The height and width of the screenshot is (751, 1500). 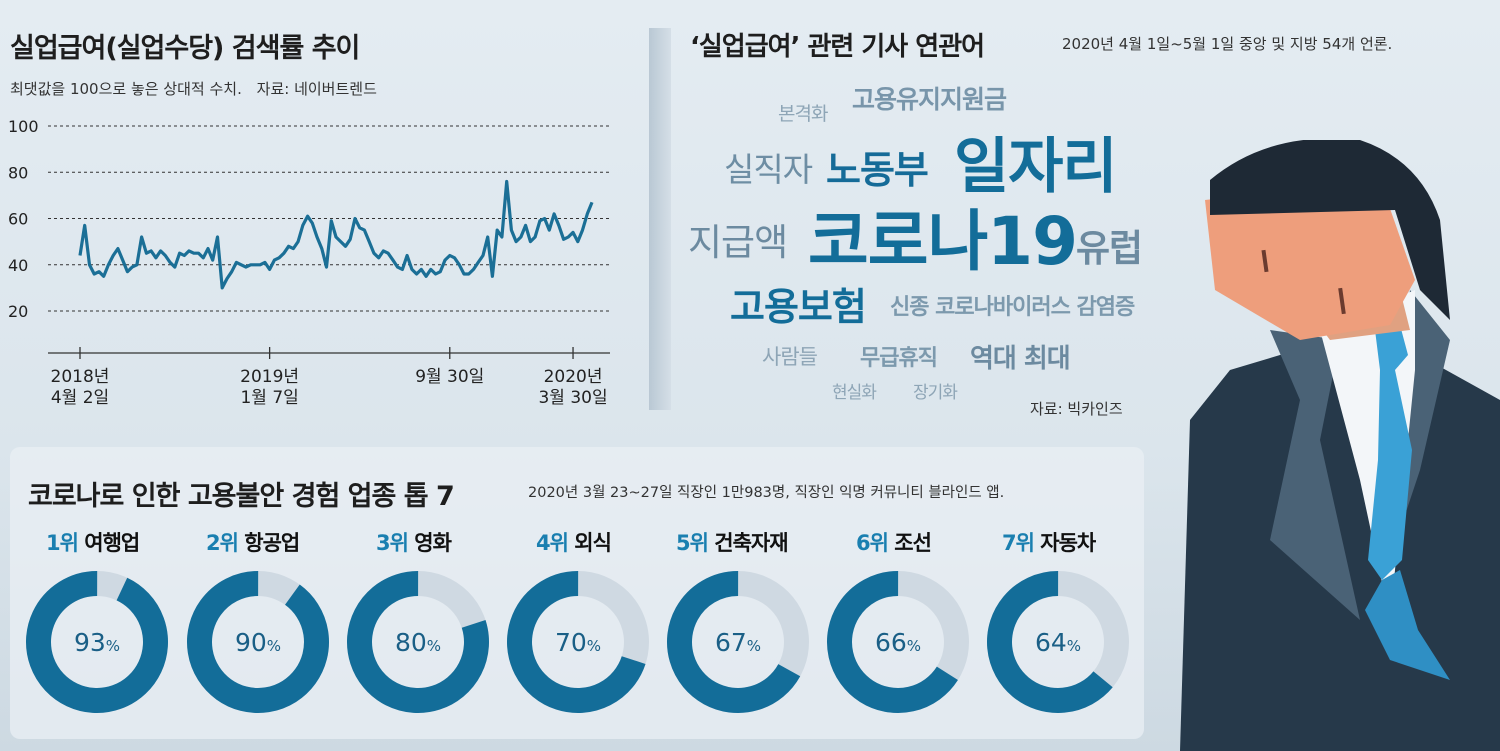 I want to click on line-chart-title: 실업급여(실업수당) 검색률 추이, so click(x=185, y=48).